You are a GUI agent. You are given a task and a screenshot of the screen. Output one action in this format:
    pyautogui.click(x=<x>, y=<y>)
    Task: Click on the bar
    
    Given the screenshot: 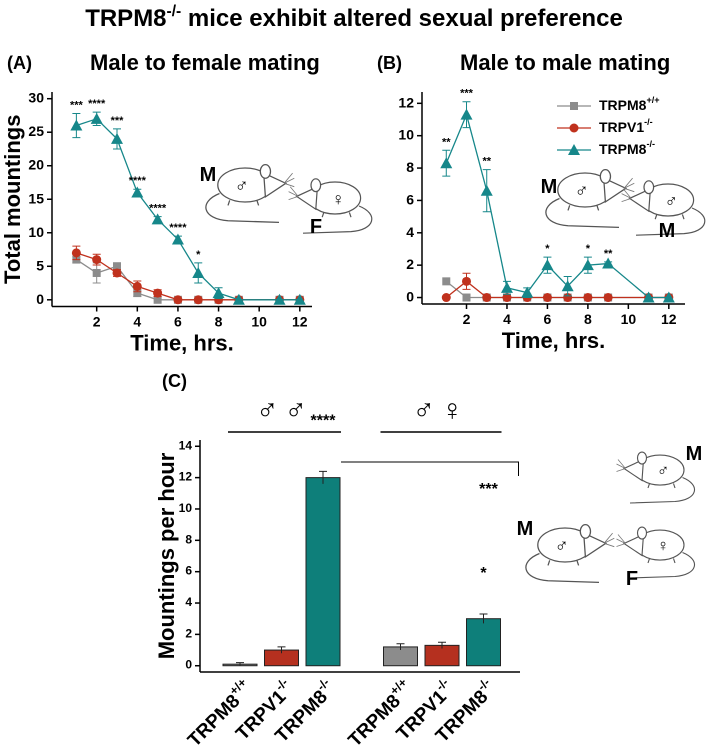 What is the action you would take?
    pyautogui.click(x=483, y=642)
    